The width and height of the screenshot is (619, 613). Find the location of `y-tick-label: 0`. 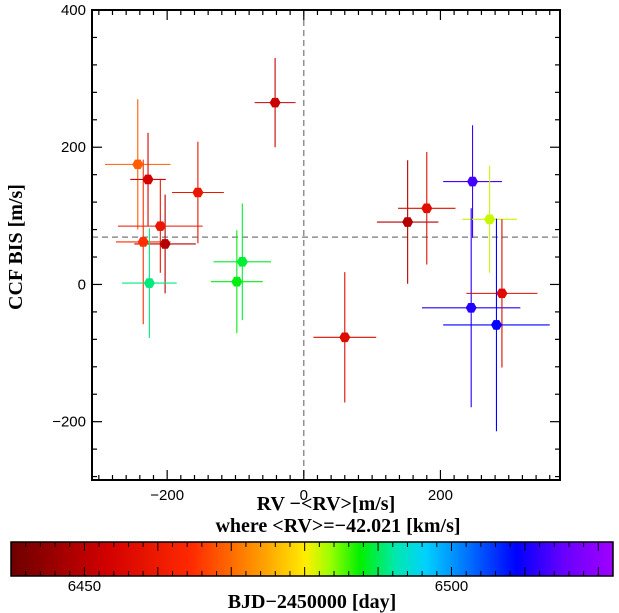

y-tick-label: 0 is located at coordinates (82, 284).